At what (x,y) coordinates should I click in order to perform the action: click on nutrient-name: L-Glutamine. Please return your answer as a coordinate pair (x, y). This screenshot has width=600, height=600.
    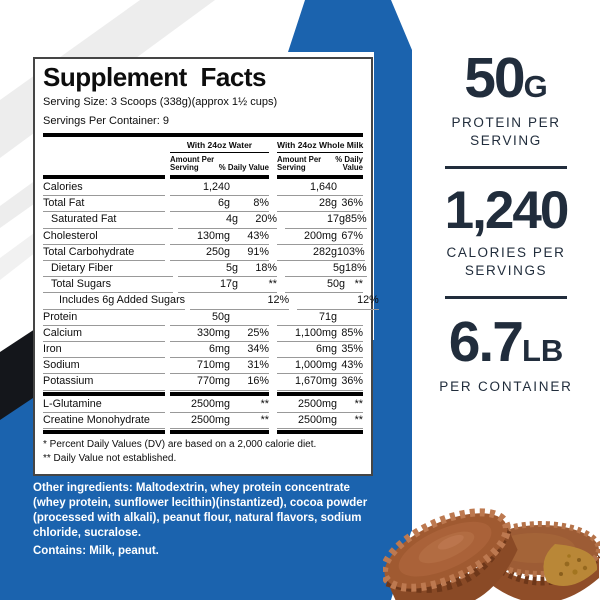
    Looking at the image, I should click on (104, 405).